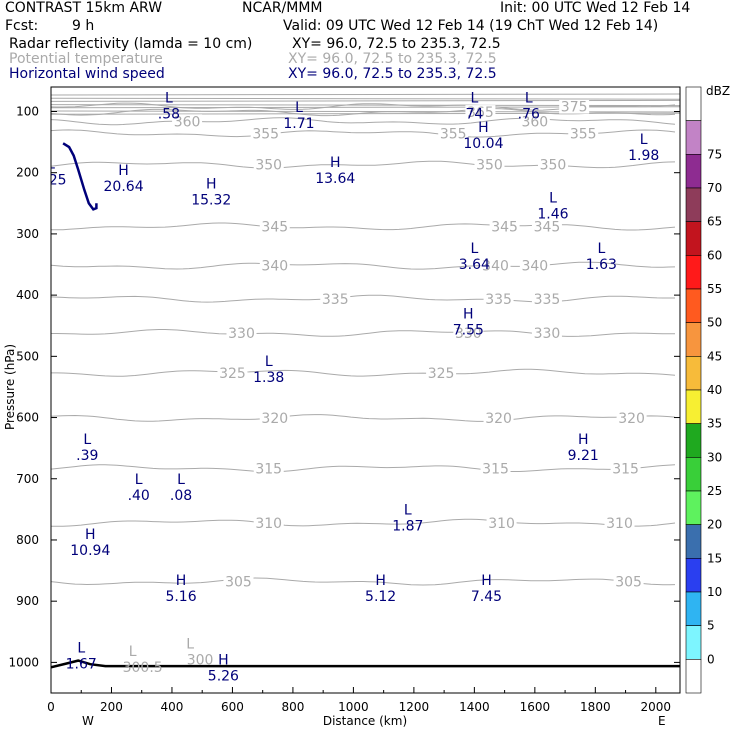 This screenshot has height=740, width=740. Describe the element at coordinates (529, 115) in the screenshot. I see `wind-extremum-value: .76` at that location.